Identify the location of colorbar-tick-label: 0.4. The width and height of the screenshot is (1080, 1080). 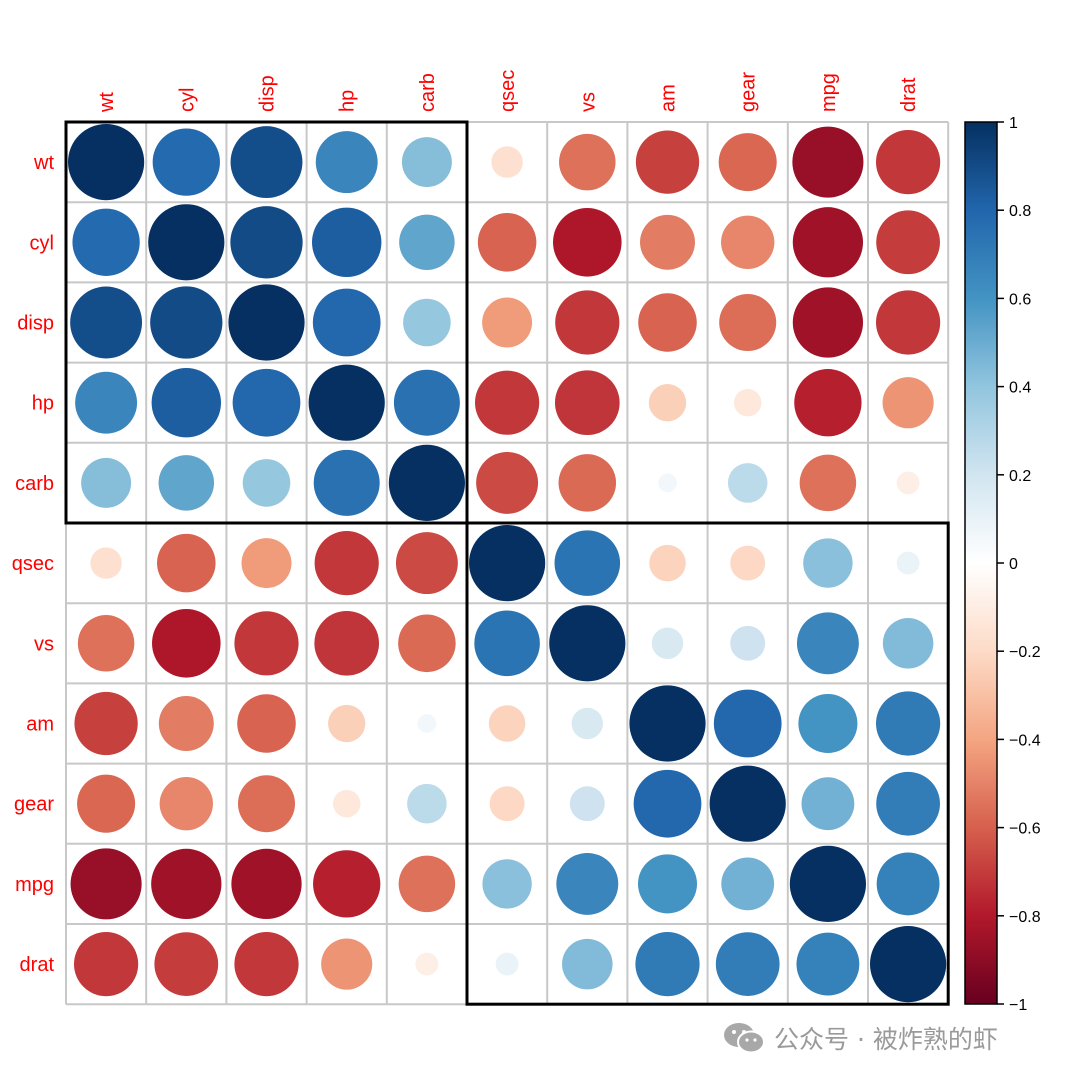
(1020, 388).